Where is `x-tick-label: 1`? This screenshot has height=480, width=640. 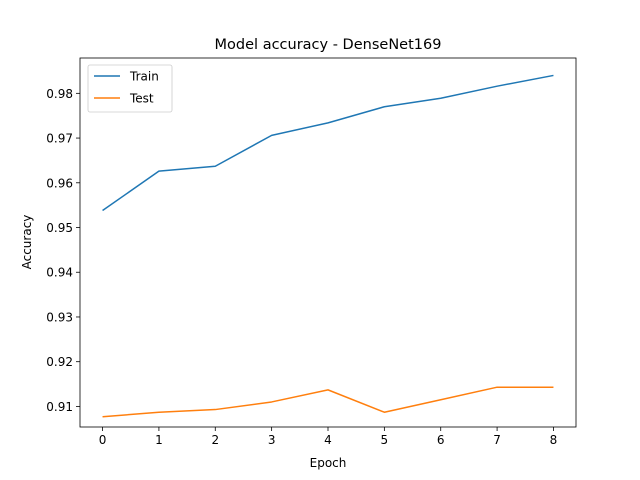 x-tick-label: 1 is located at coordinates (159, 440).